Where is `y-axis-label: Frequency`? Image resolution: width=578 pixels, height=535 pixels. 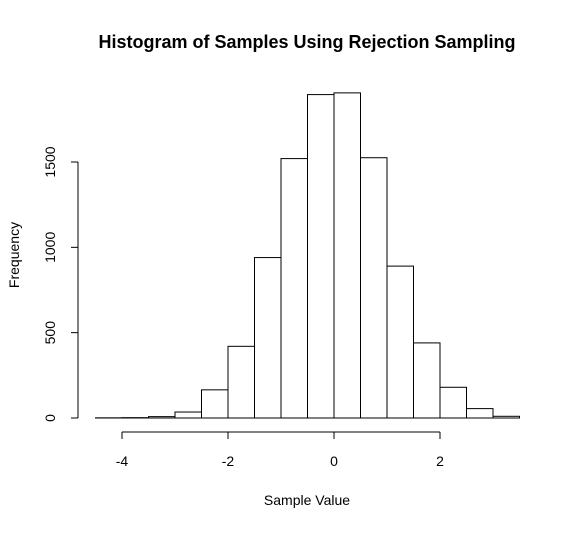
y-axis-label: Frequency is located at coordinates (14, 255).